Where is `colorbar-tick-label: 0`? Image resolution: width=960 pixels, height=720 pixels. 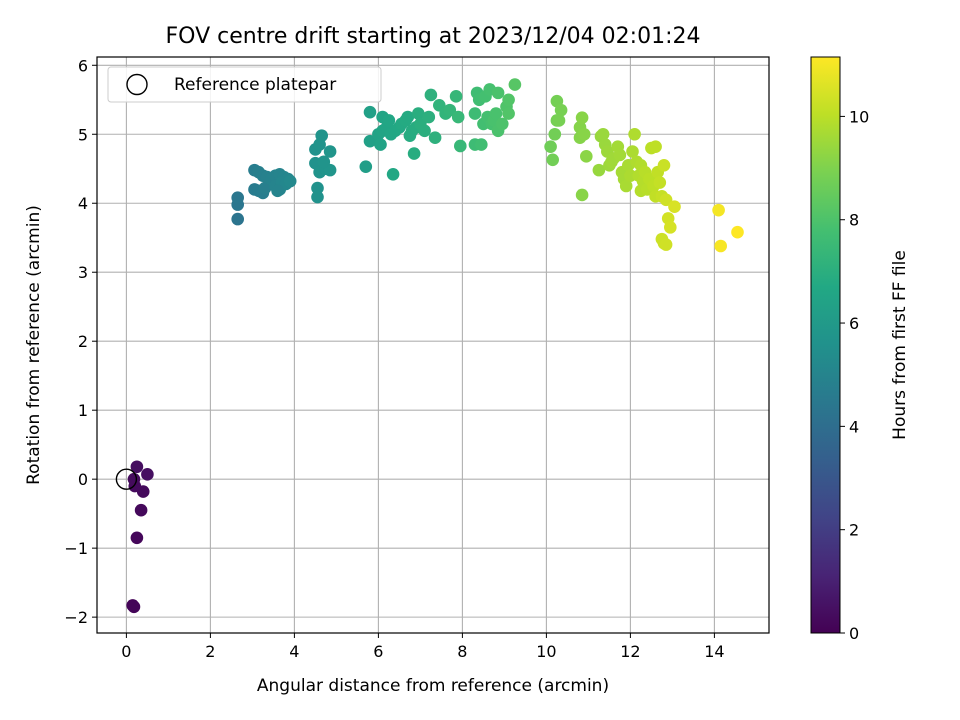
colorbar-tick-label: 0 is located at coordinates (854, 633).